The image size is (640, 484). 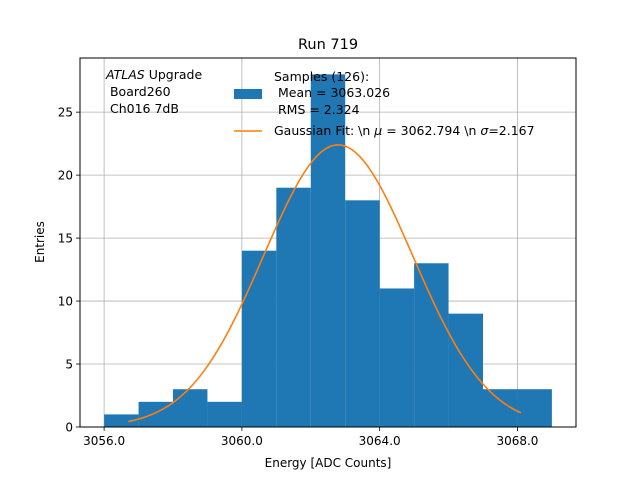 I want to click on legend-fit-prefix: Gaussian Fit: \n, so click(x=324, y=130).